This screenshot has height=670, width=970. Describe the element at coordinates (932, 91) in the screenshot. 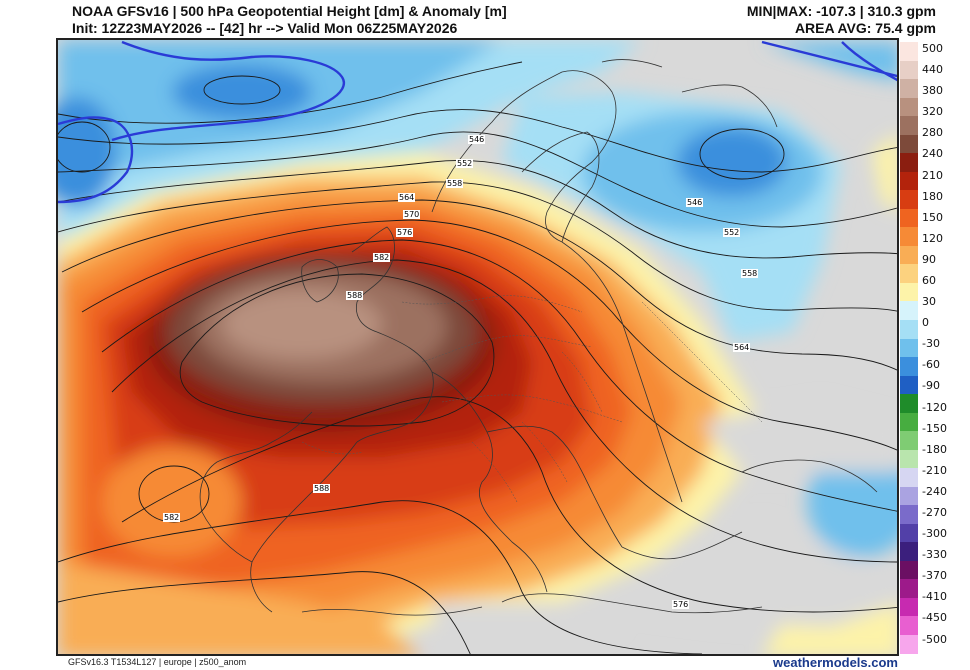

I see `colorbar-label: 380` at that location.